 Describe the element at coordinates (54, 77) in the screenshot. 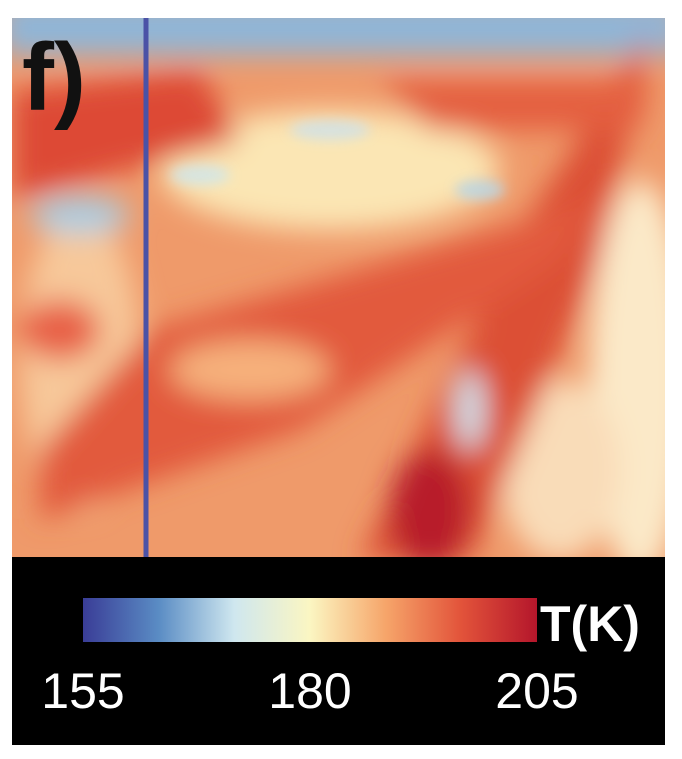

I see `panel-label: f)` at that location.